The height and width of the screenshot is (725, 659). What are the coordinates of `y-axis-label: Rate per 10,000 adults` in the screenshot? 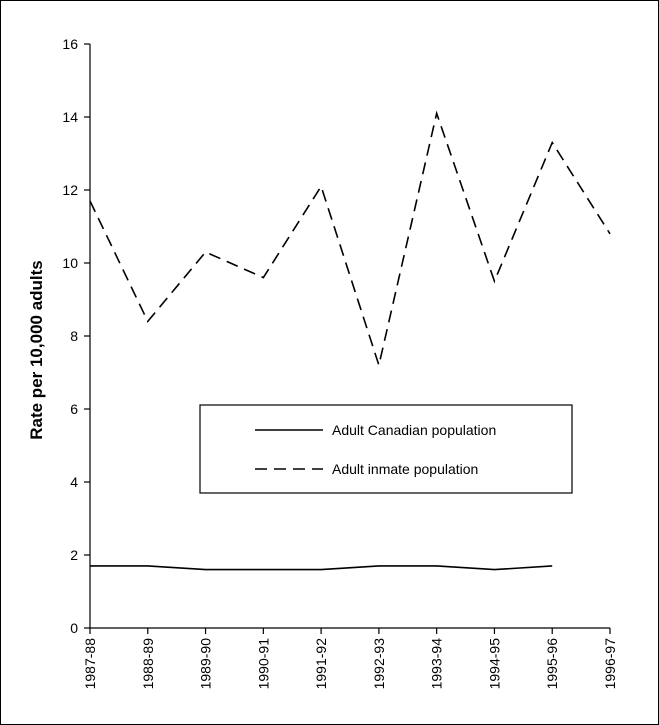 It's located at (36, 350).